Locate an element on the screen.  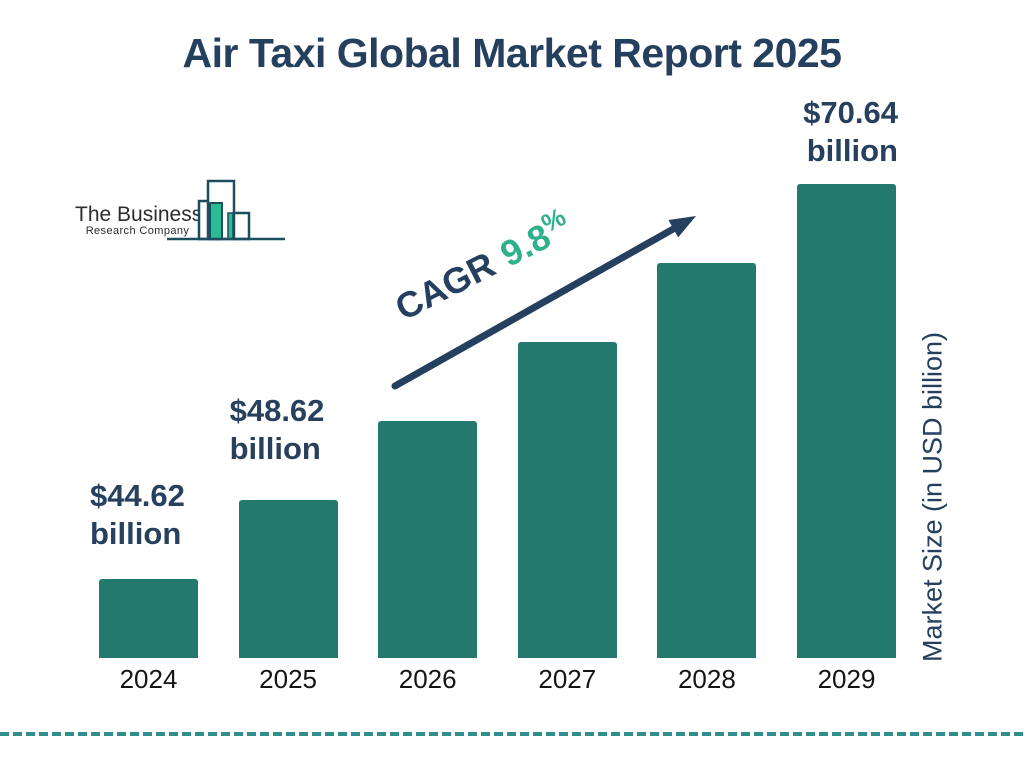
bar-2024 is located at coordinates (148, 618).